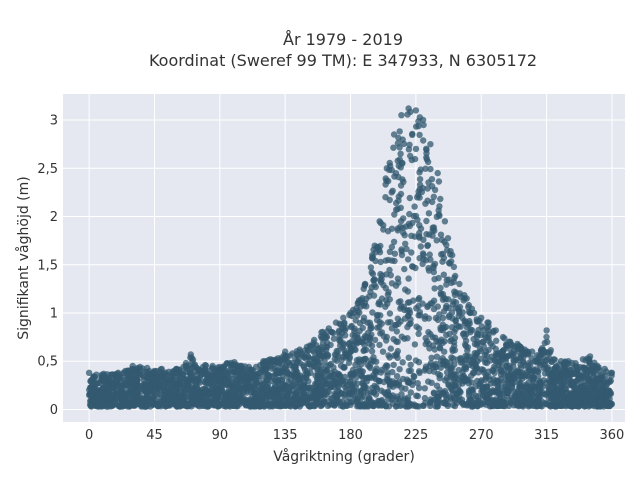  I want to click on y-tick-label: 2, so click(54, 217).